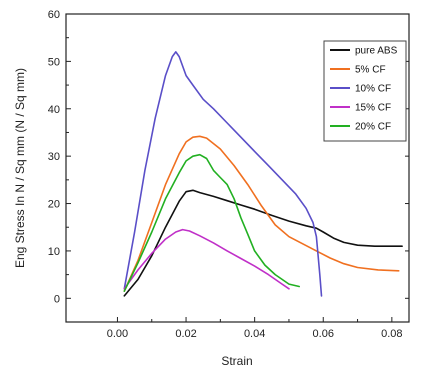 The width and height of the screenshot is (427, 374). What do you see at coordinates (254, 334) in the screenshot?
I see `x-tick-label: 0.04` at bounding box center [254, 334].